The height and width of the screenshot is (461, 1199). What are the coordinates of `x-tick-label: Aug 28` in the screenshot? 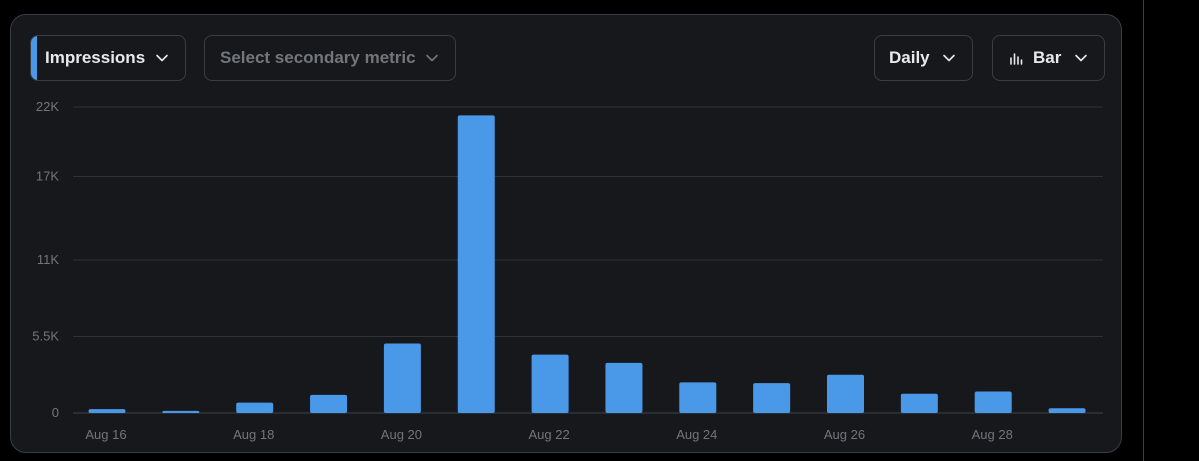 It's located at (992, 434).